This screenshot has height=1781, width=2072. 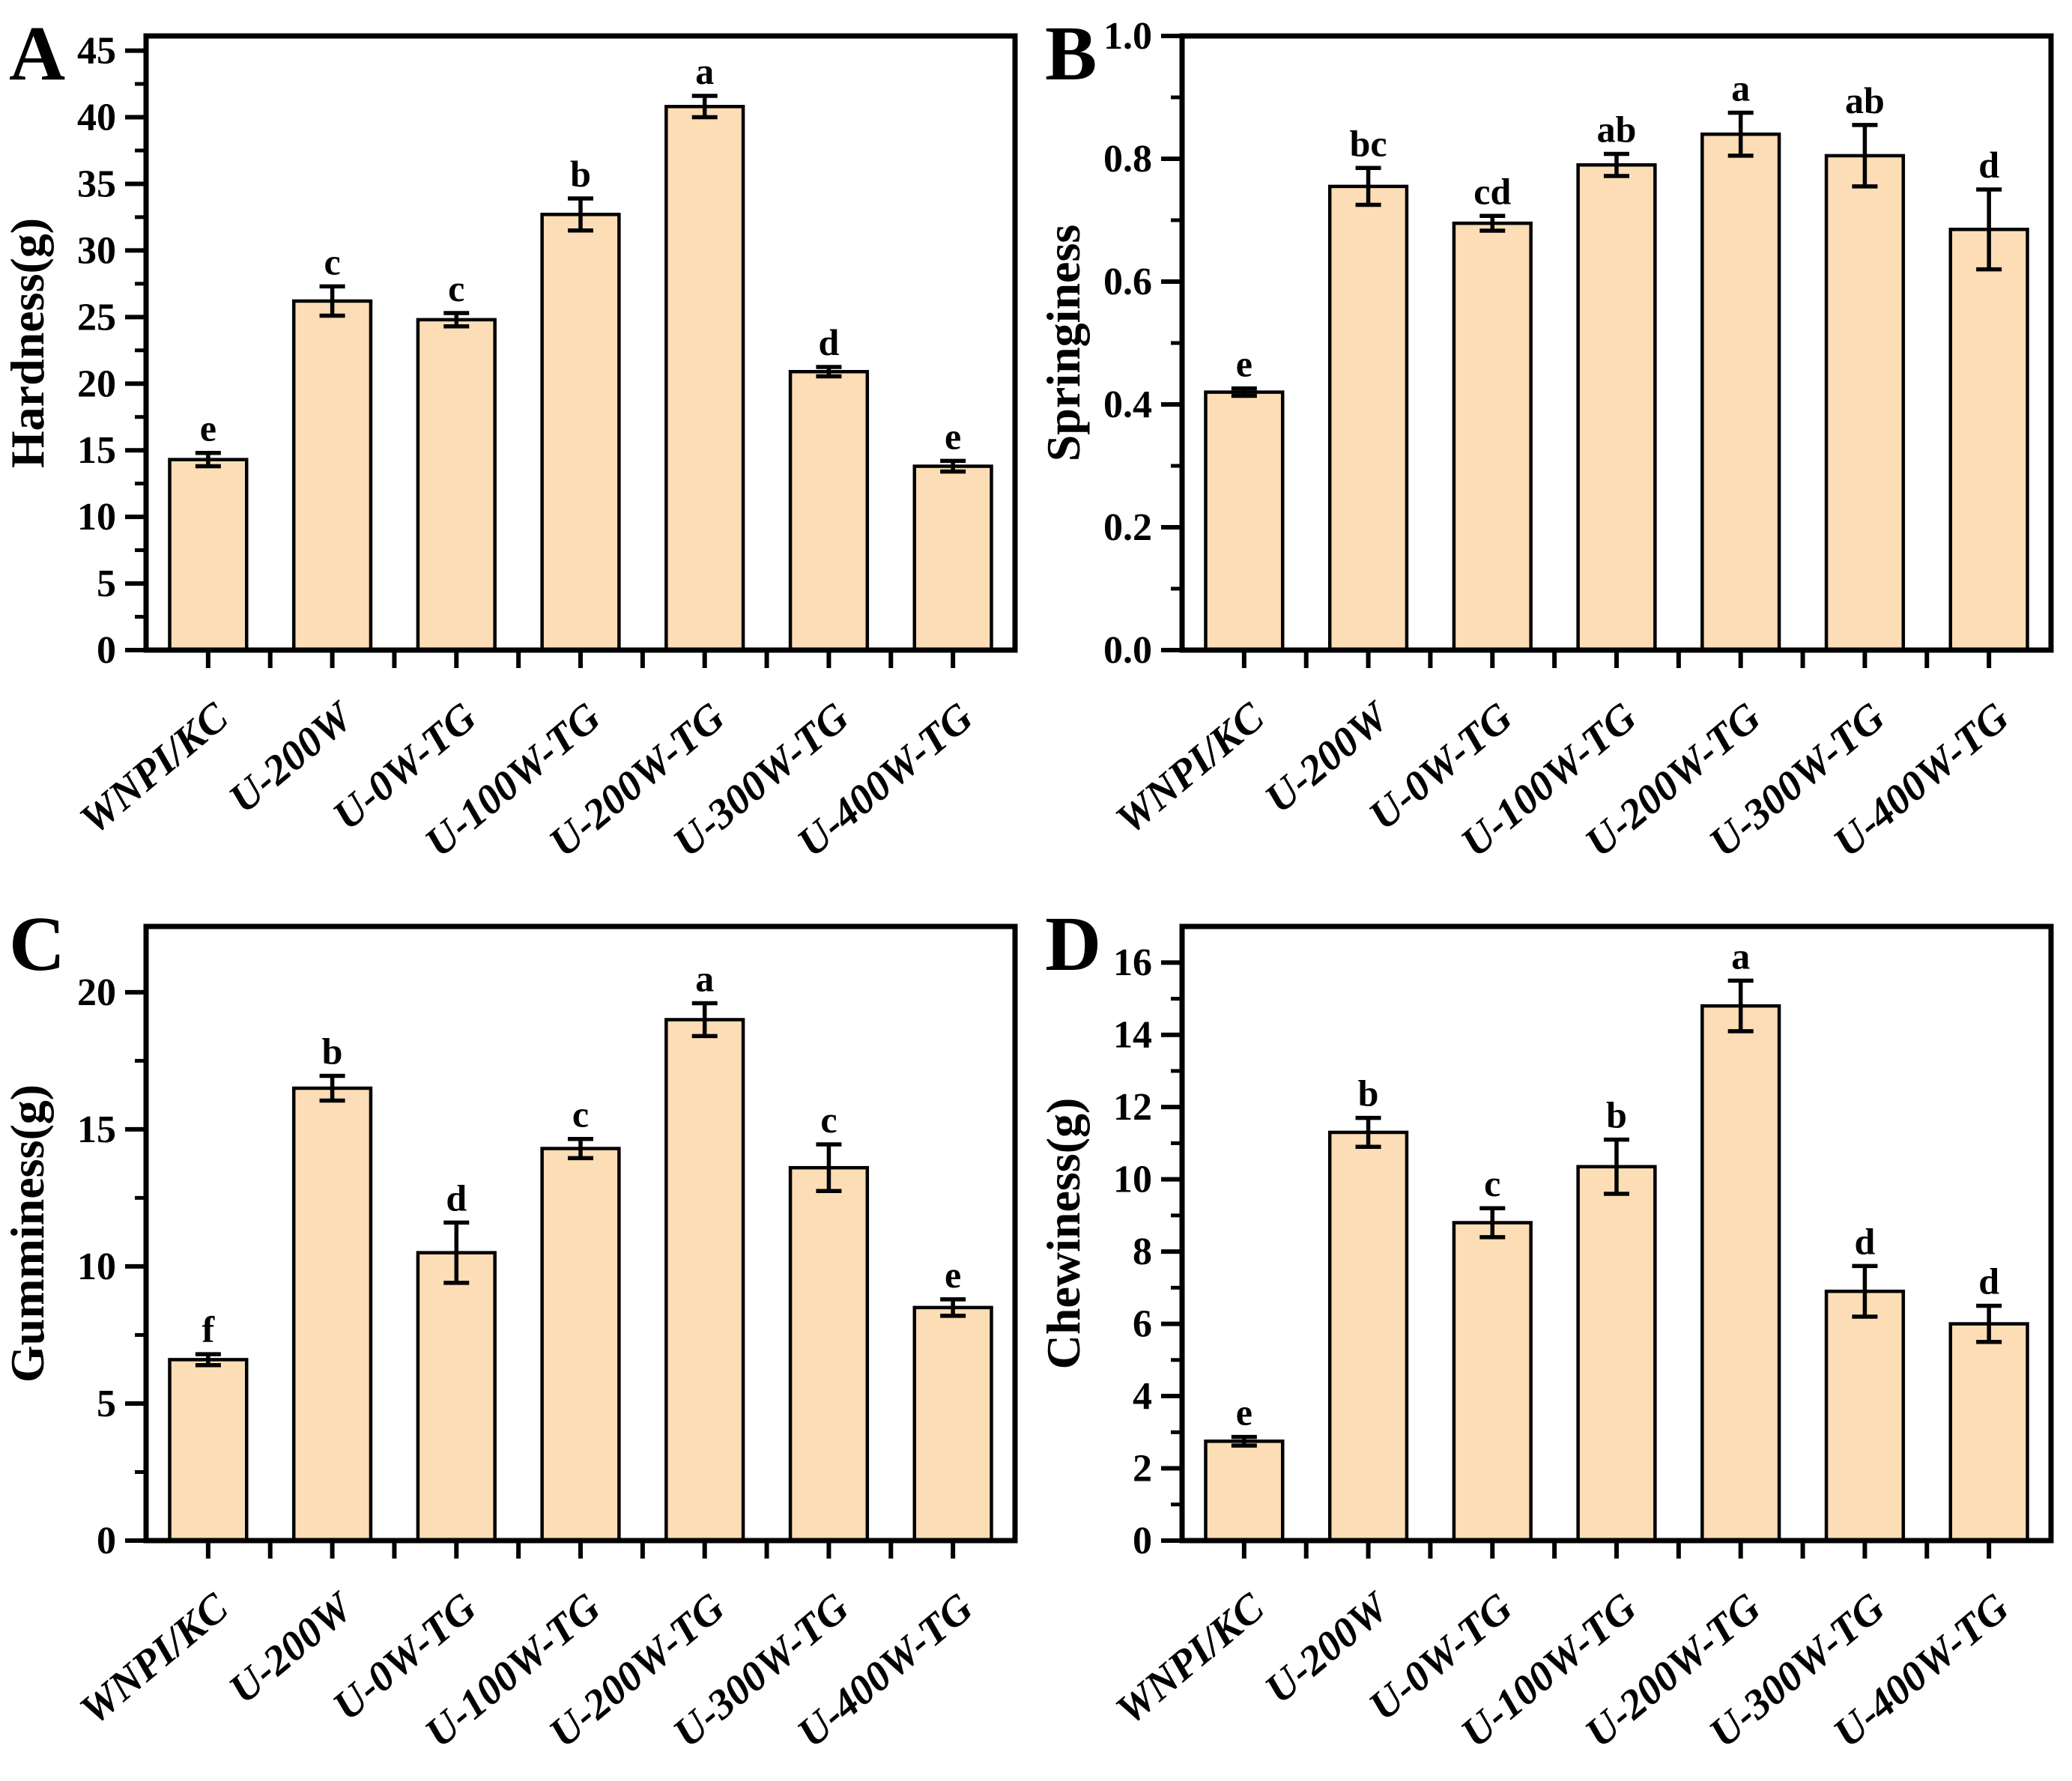 I want to click on sig-letter-U-200W: bc, so click(x=1369, y=143).